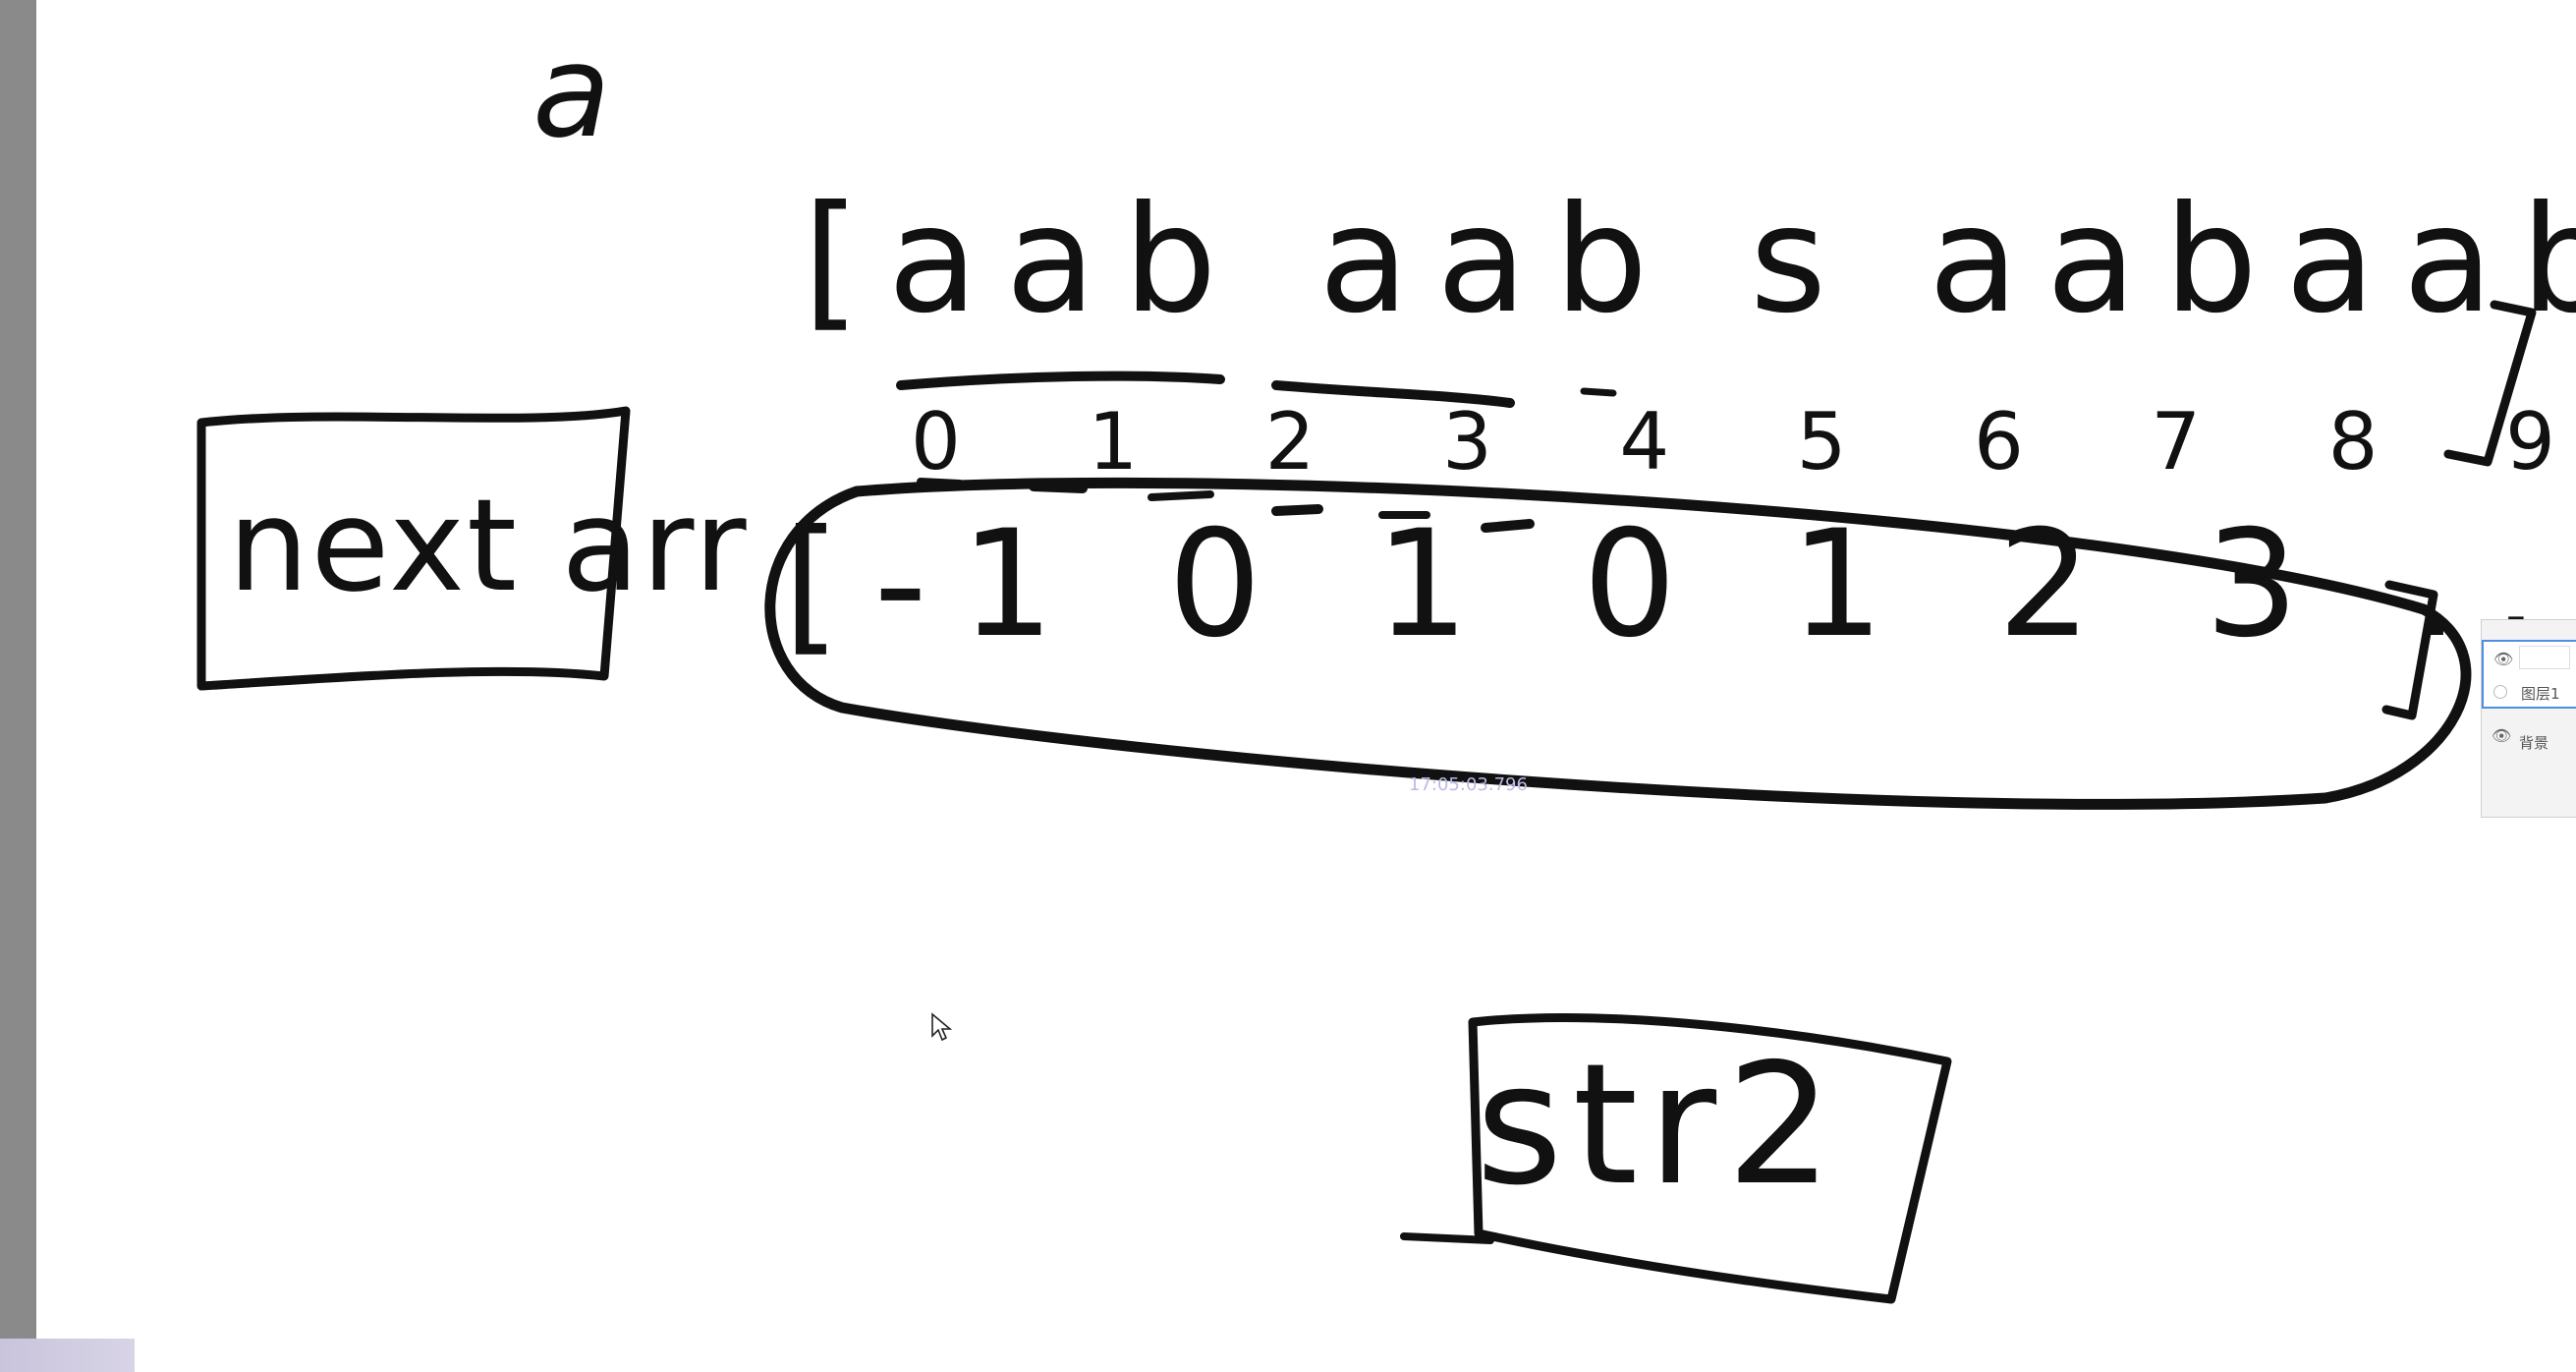 The height and width of the screenshot is (1372, 2576). I want to click on mouse-cursor-icon, so click(941, 1027).